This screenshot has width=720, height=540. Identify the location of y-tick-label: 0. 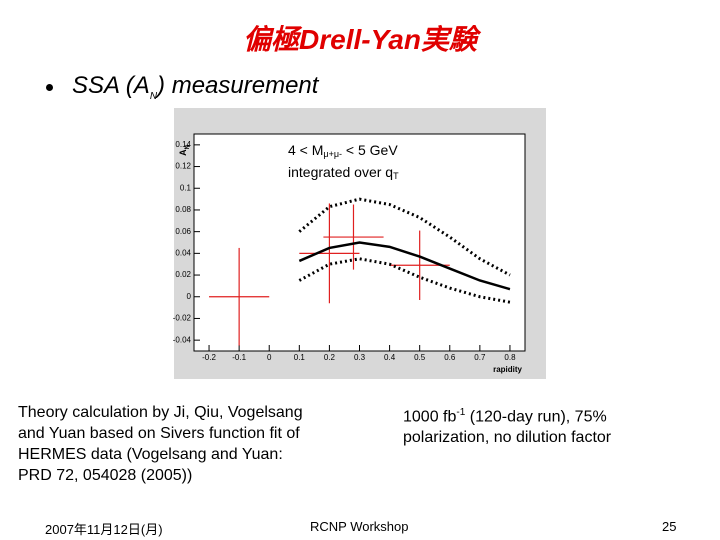
(189, 296).